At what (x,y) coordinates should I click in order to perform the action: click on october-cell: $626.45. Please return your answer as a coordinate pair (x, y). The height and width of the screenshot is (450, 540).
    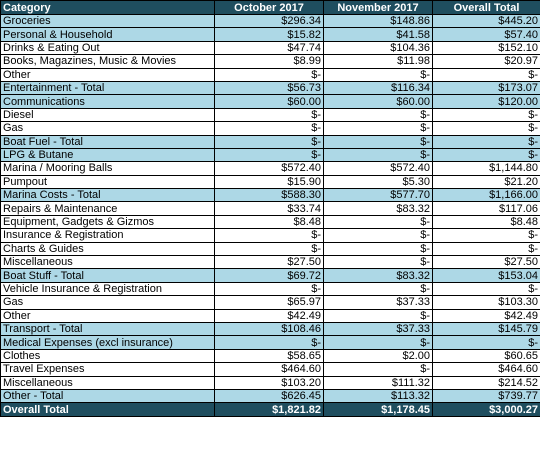
    Looking at the image, I should click on (269, 396).